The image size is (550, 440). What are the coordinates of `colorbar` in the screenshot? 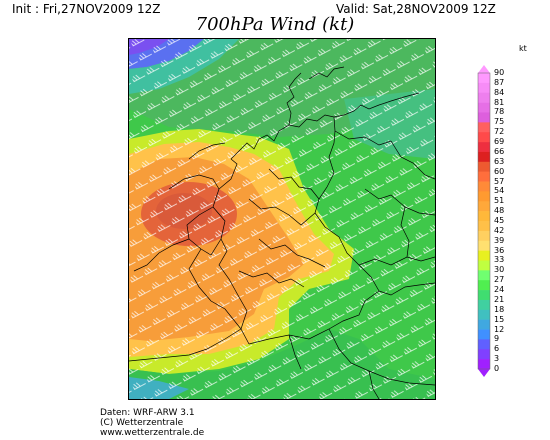 It's located at (484, 221).